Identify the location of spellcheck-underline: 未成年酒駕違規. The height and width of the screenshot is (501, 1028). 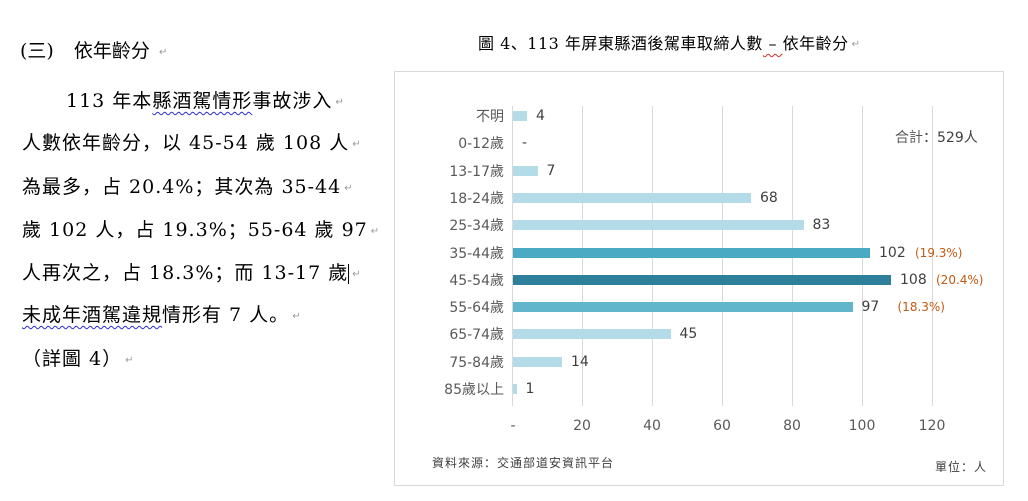
(92, 315).